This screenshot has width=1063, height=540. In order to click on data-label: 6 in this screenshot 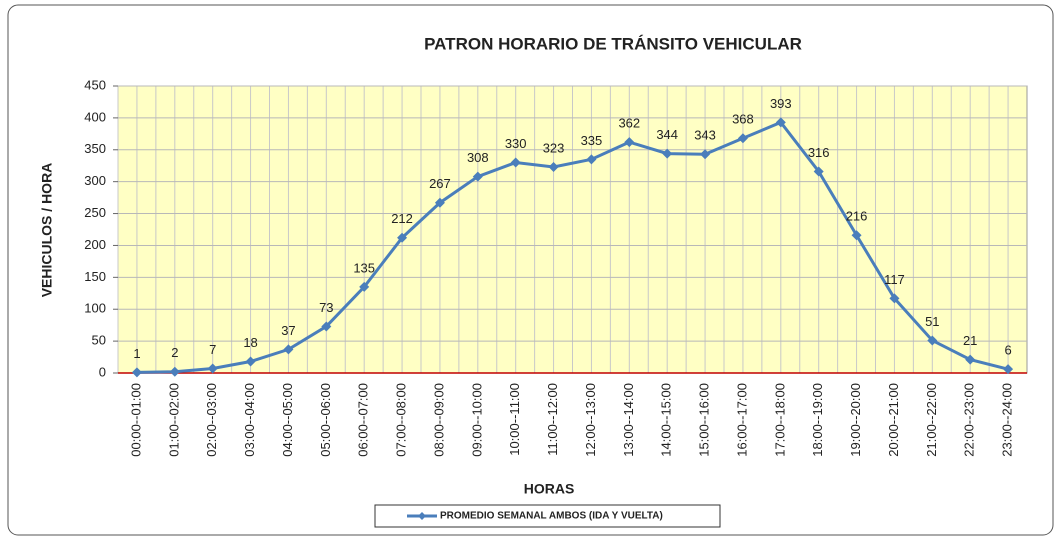, I will do `click(1007, 350)`.